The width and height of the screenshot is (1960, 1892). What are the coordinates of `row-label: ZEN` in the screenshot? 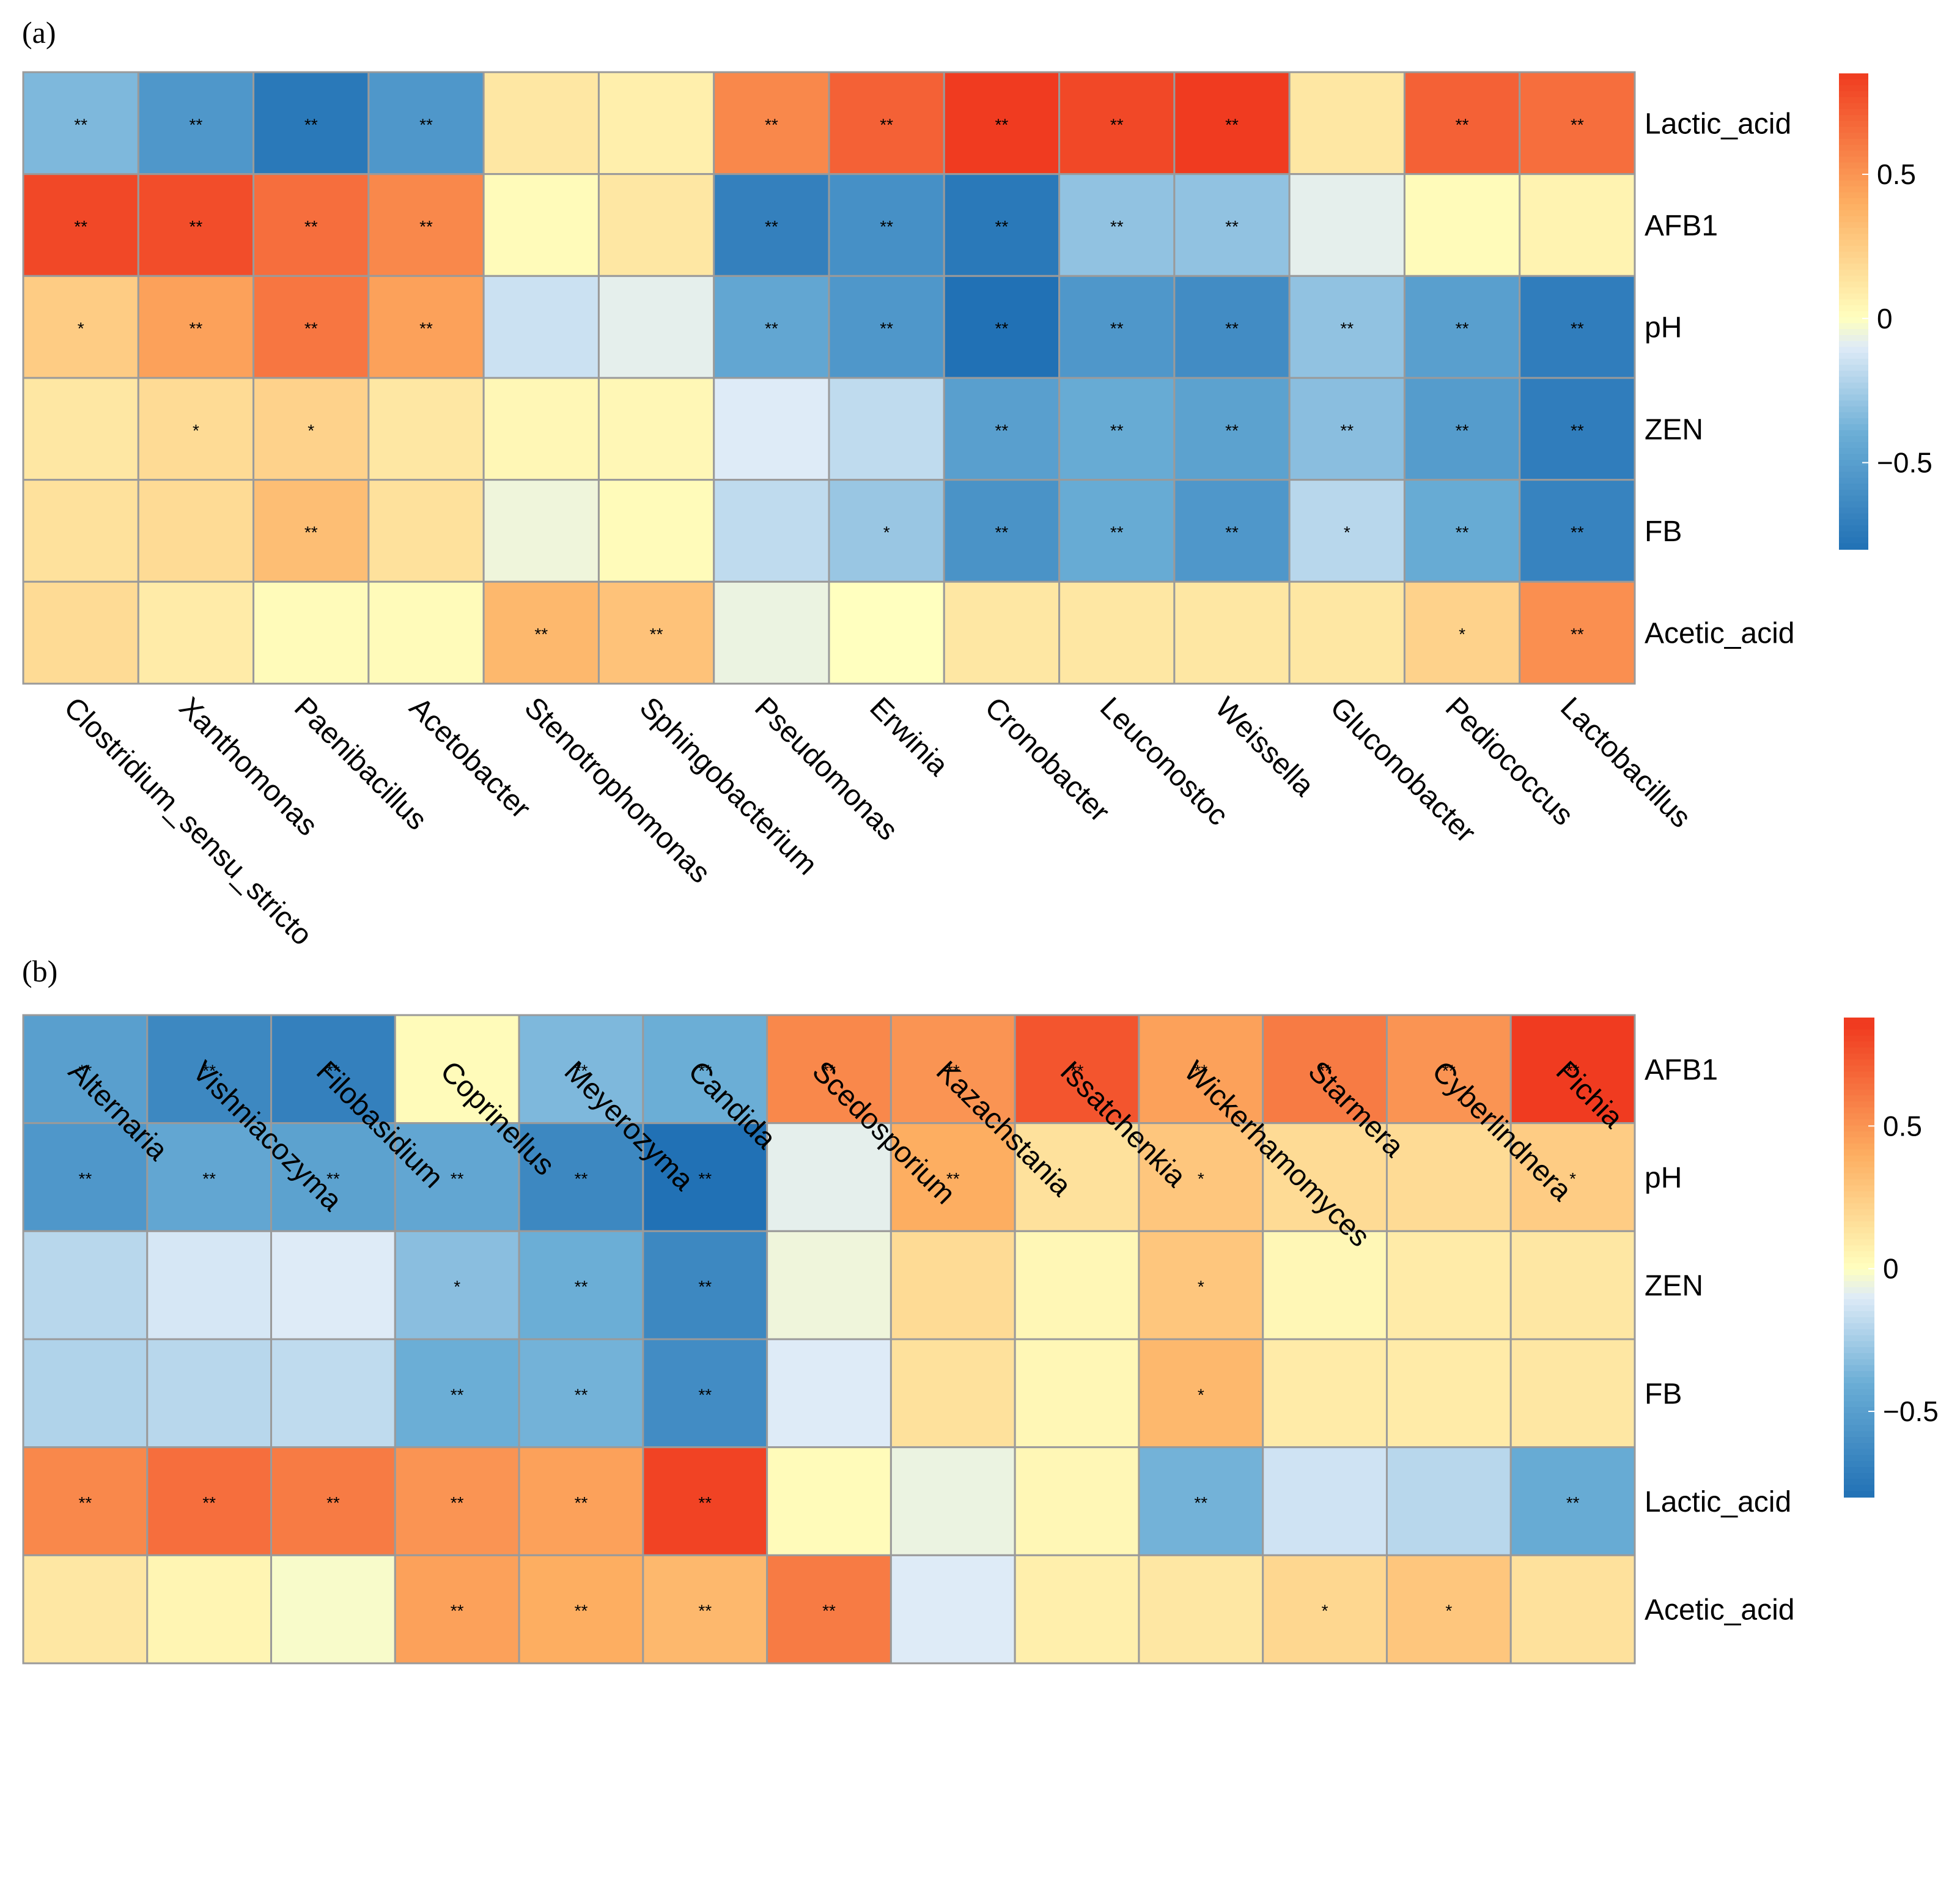 It's located at (1674, 430).